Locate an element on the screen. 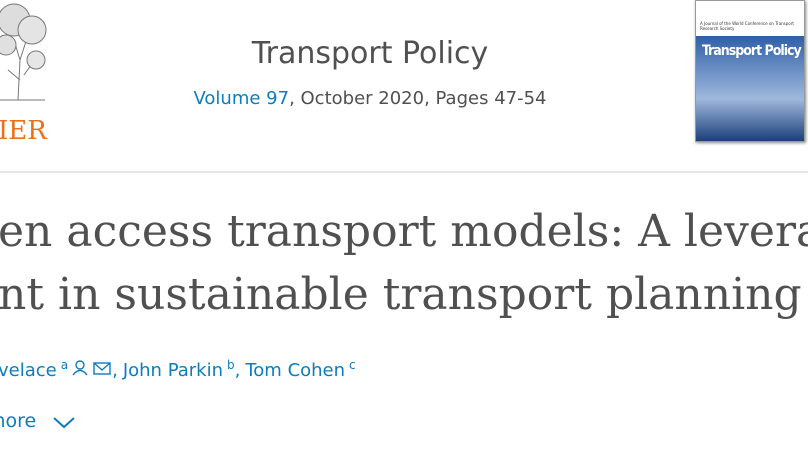 The width and height of the screenshot is (808, 455). person-mail-icons is located at coordinates (91, 368).